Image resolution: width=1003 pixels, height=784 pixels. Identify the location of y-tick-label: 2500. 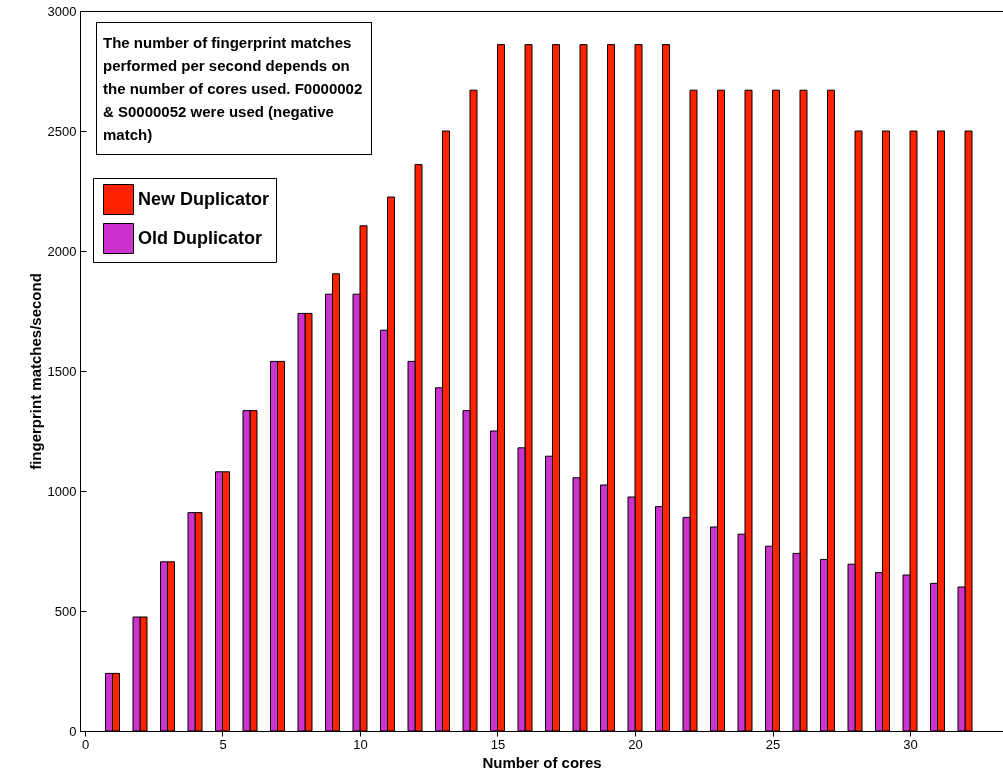
(62, 131).